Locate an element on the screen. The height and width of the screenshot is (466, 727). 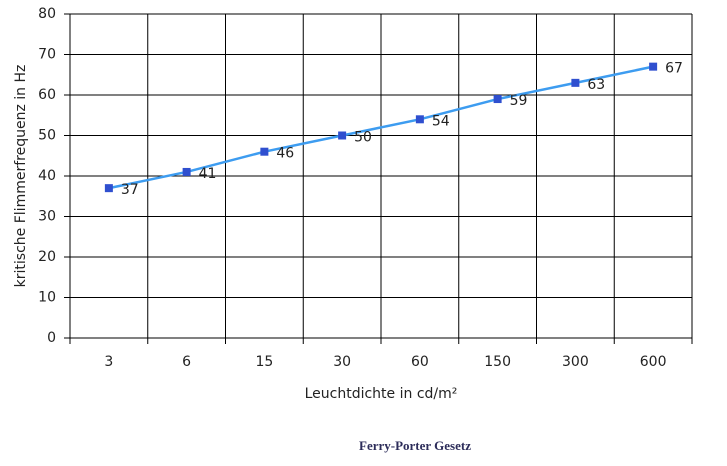
y-tick-label: 40 is located at coordinates (47, 176).